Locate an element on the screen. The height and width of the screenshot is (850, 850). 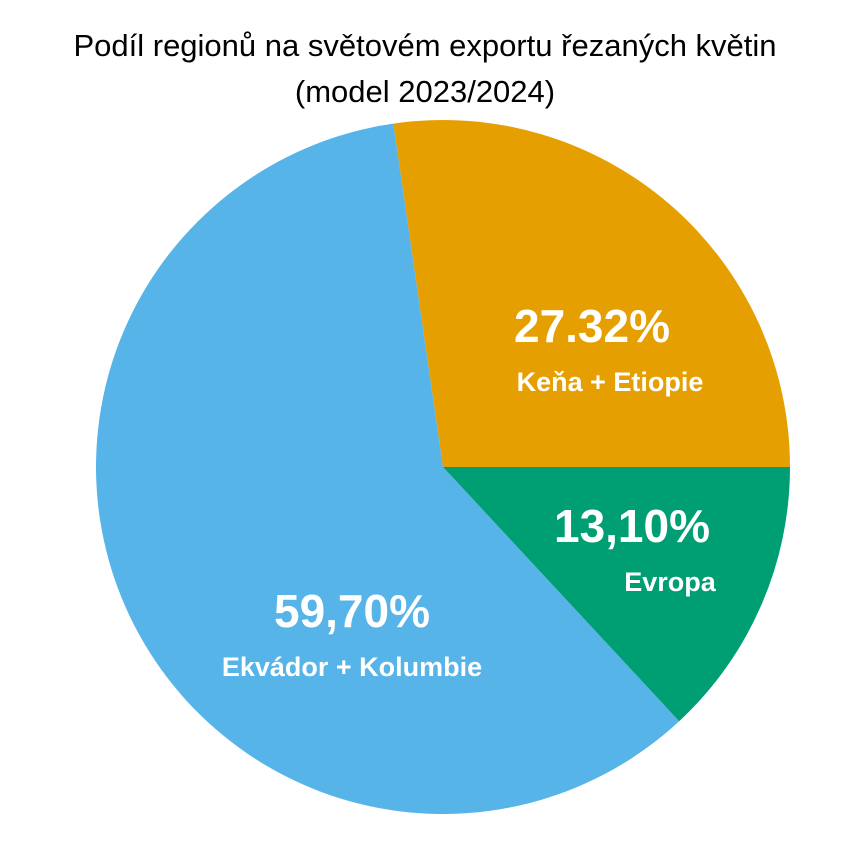
value-label: 59,70% is located at coordinates (352, 611).